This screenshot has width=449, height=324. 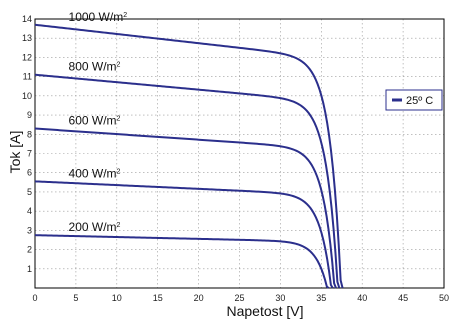 I want to click on y-tick-label: 4, so click(x=29, y=211).